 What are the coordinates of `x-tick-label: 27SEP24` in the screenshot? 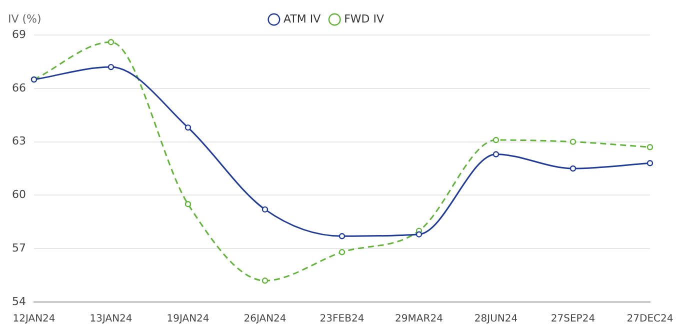 It's located at (573, 319).